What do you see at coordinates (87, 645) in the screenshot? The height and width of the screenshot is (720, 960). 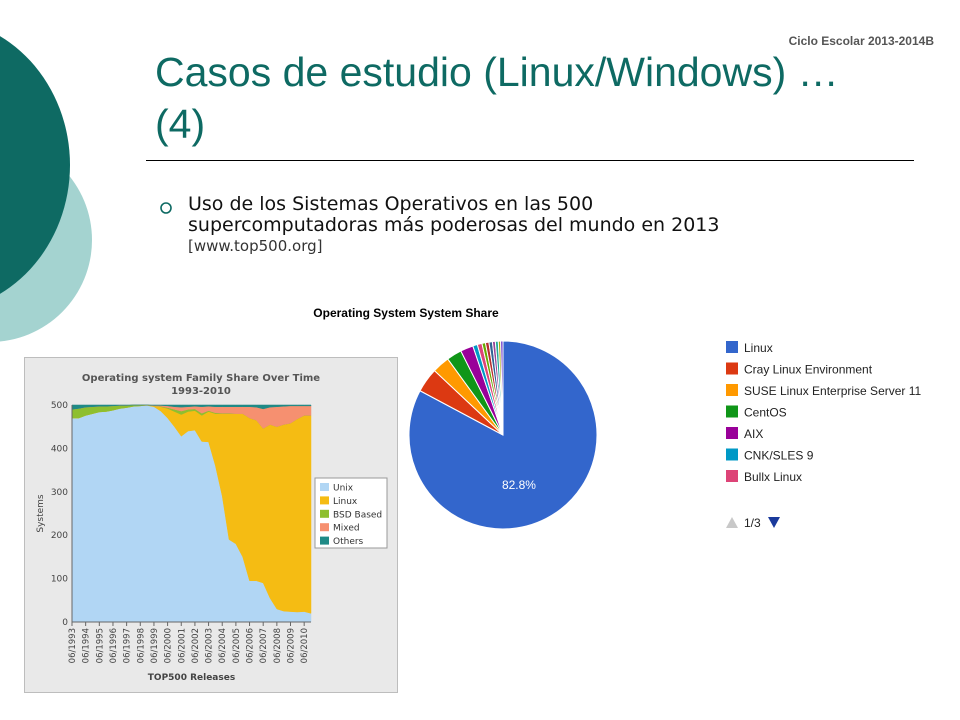 I see `x-tick-label: 06/1994` at bounding box center [87, 645].